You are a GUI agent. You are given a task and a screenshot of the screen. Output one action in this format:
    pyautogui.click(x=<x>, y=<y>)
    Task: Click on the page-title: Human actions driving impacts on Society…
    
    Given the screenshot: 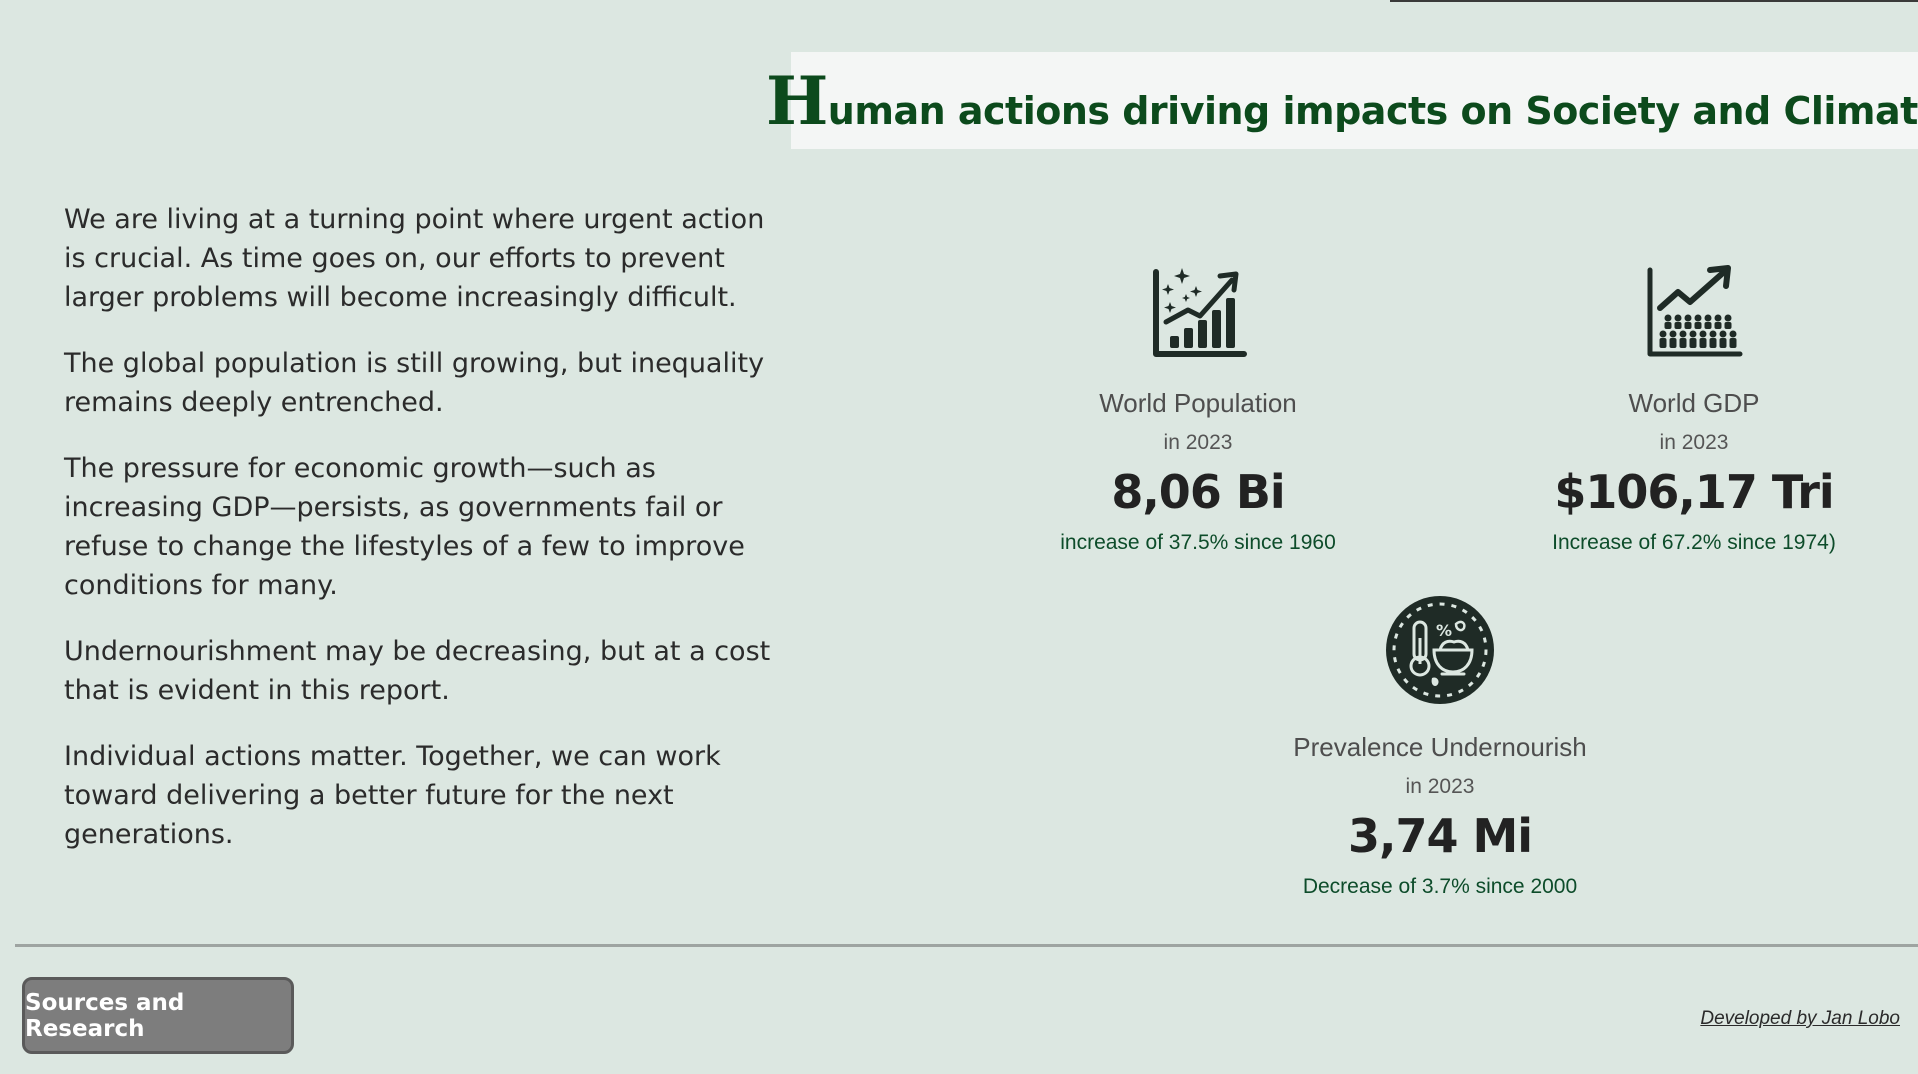 What is the action you would take?
    pyautogui.click(x=1342, y=101)
    